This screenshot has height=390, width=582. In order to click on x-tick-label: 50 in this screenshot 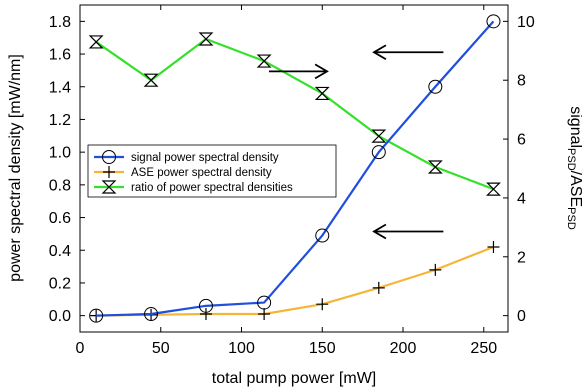, I will do `click(161, 348)`.